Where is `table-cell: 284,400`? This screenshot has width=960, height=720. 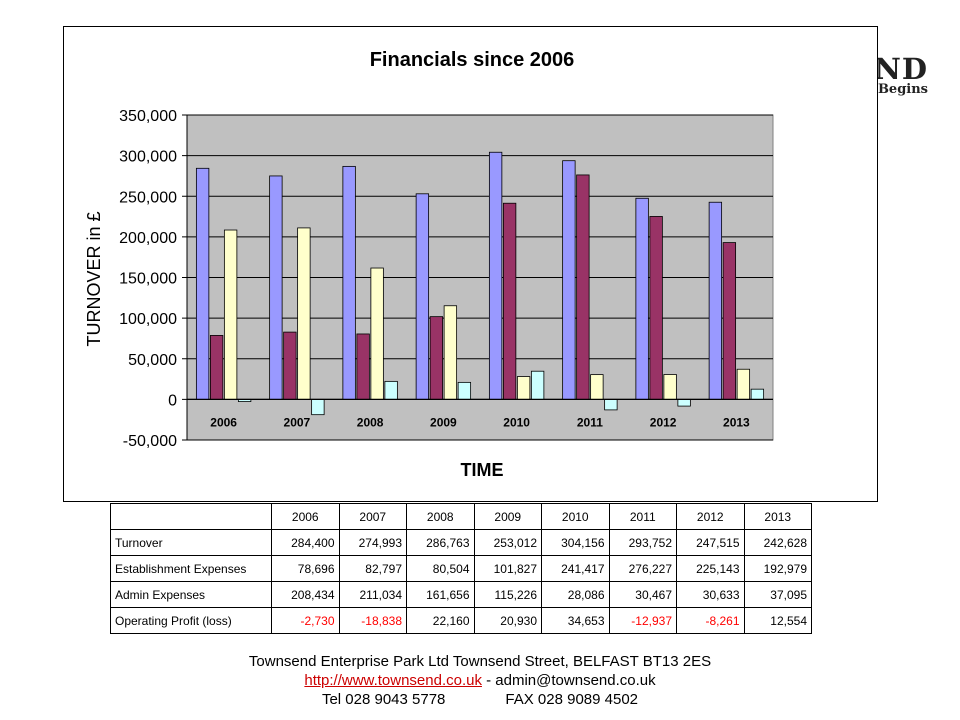 table-cell: 284,400 is located at coordinates (305, 542).